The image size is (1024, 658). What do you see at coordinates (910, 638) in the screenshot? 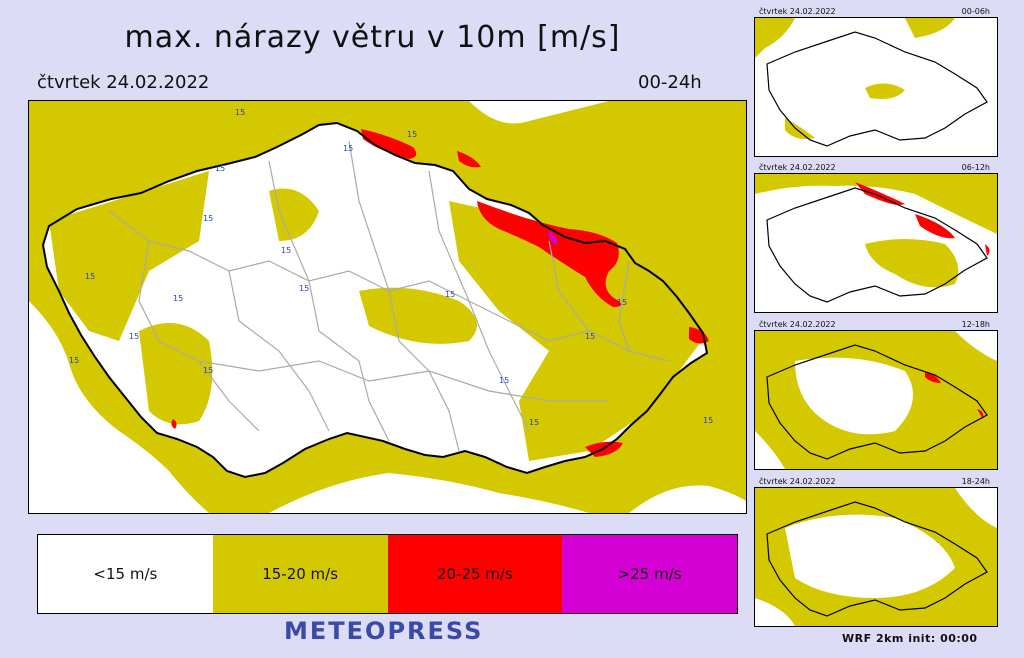
I see `model-info: WRF 2km init: 00:00` at bounding box center [910, 638].